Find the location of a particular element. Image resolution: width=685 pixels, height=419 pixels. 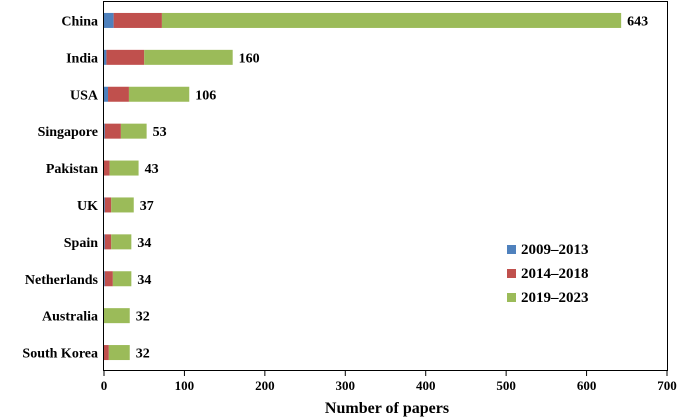

legend-label: 2019–2023 is located at coordinates (555, 298).